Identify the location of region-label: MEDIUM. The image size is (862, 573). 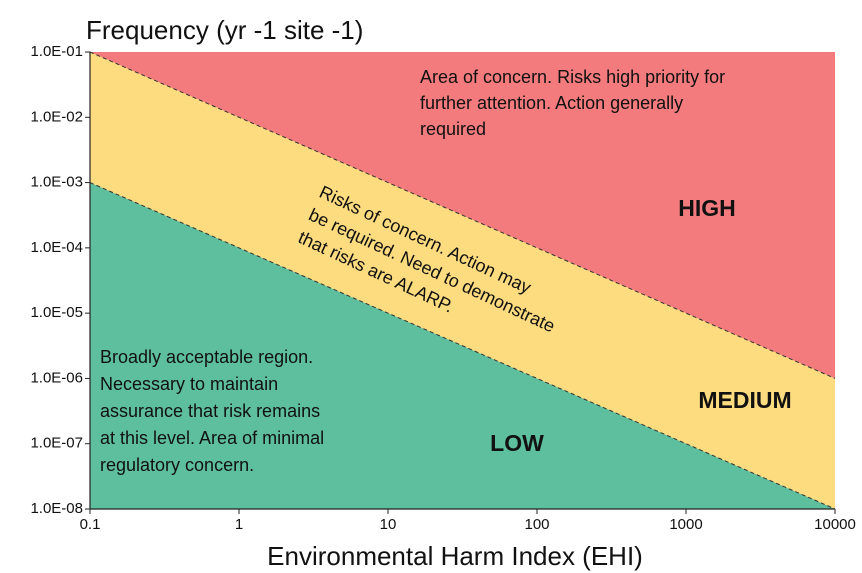
(744, 400).